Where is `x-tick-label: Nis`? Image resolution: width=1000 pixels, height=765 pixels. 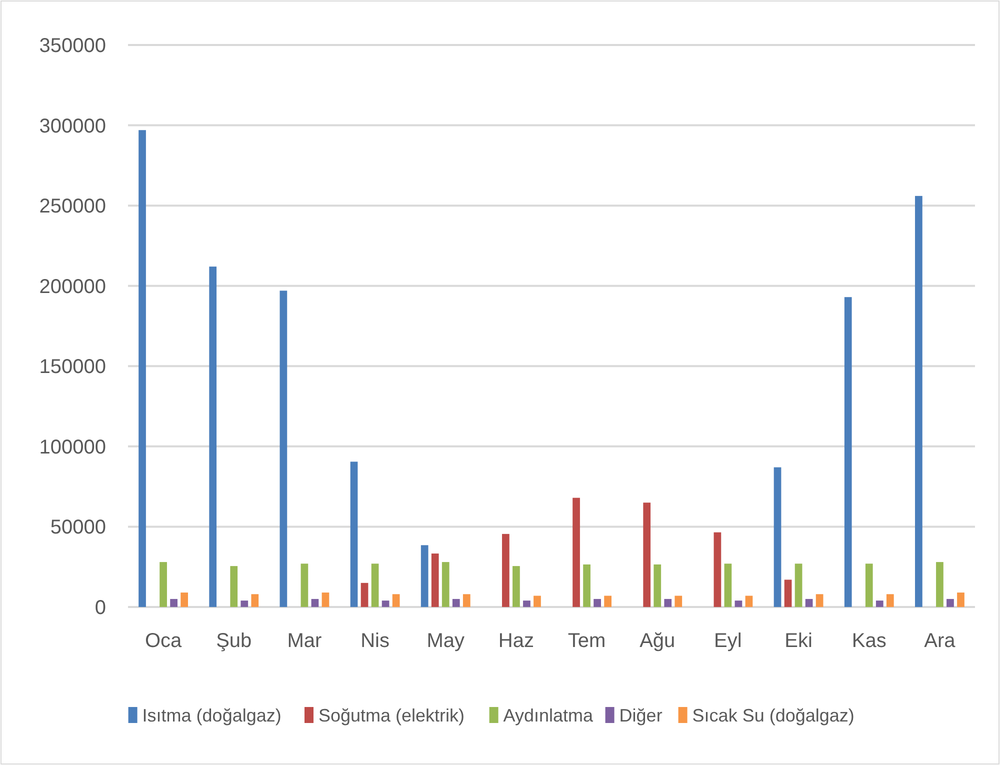 x-tick-label: Nis is located at coordinates (375, 641).